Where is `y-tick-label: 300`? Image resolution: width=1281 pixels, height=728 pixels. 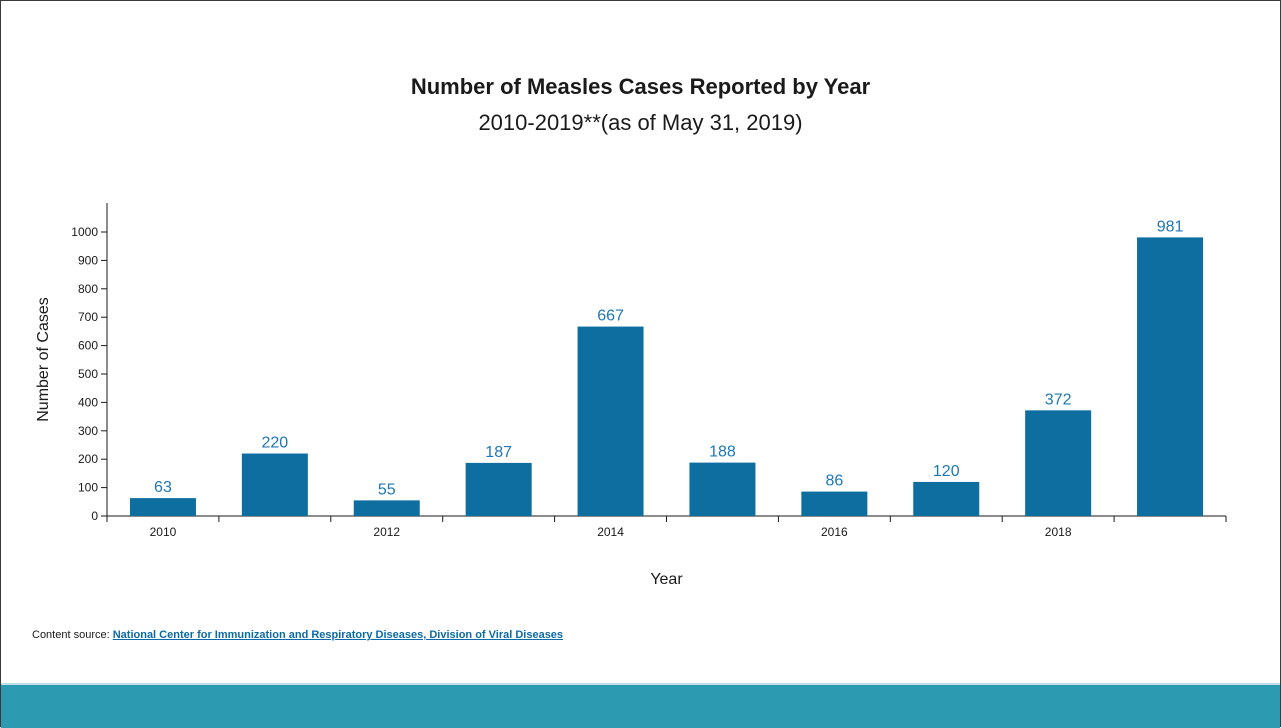 y-tick-label: 300 is located at coordinates (88, 431).